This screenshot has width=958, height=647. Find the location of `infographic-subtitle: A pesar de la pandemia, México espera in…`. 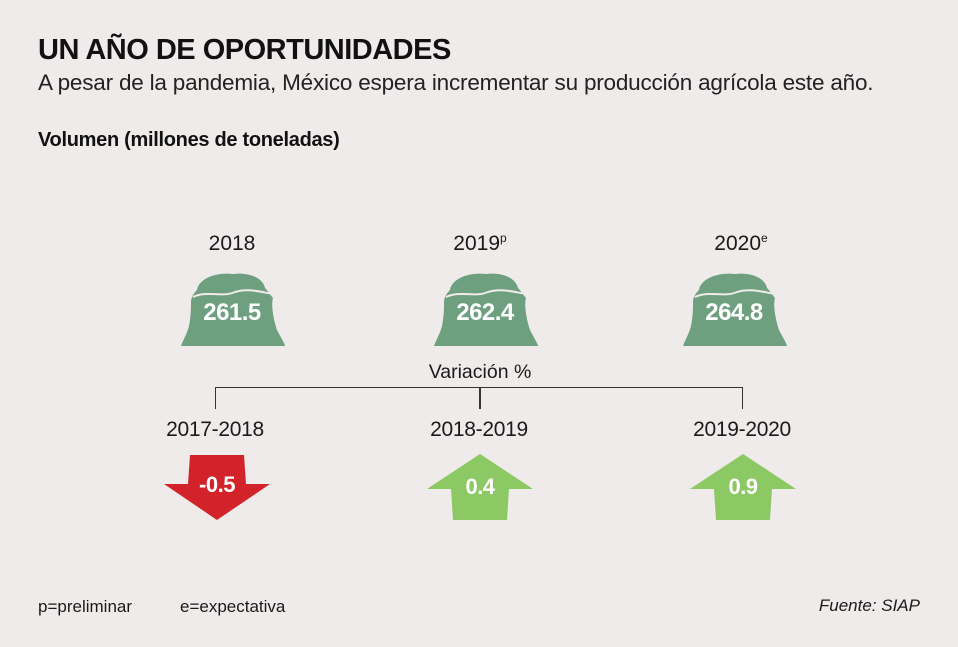

infographic-subtitle: A pesar de la pandemia, México espera in… is located at coordinates (456, 82).